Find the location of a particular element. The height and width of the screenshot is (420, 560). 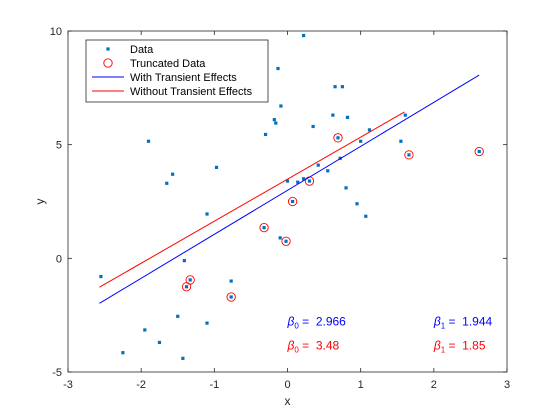

legend-marker-data is located at coordinates (108, 49).